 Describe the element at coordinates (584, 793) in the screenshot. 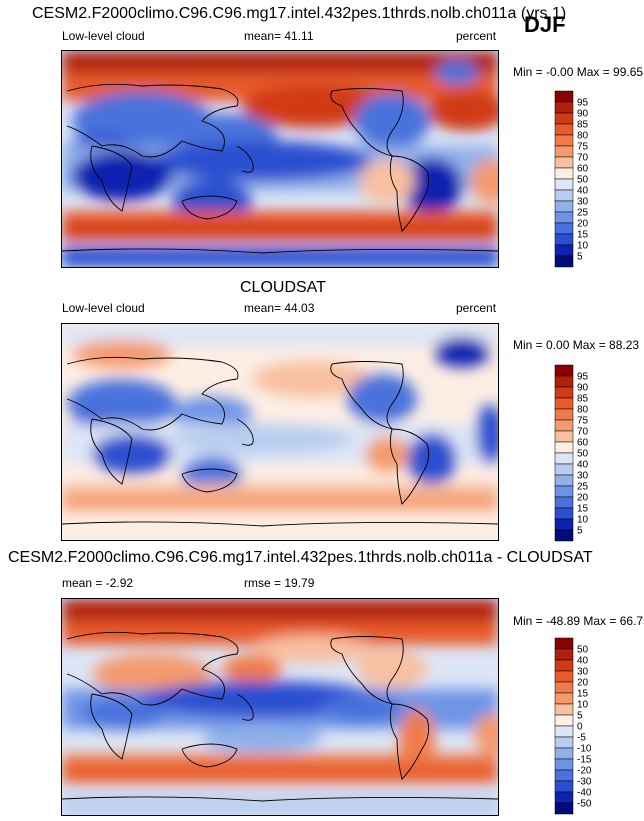

I see `panel-3-colorbar-tick-label: -40` at that location.